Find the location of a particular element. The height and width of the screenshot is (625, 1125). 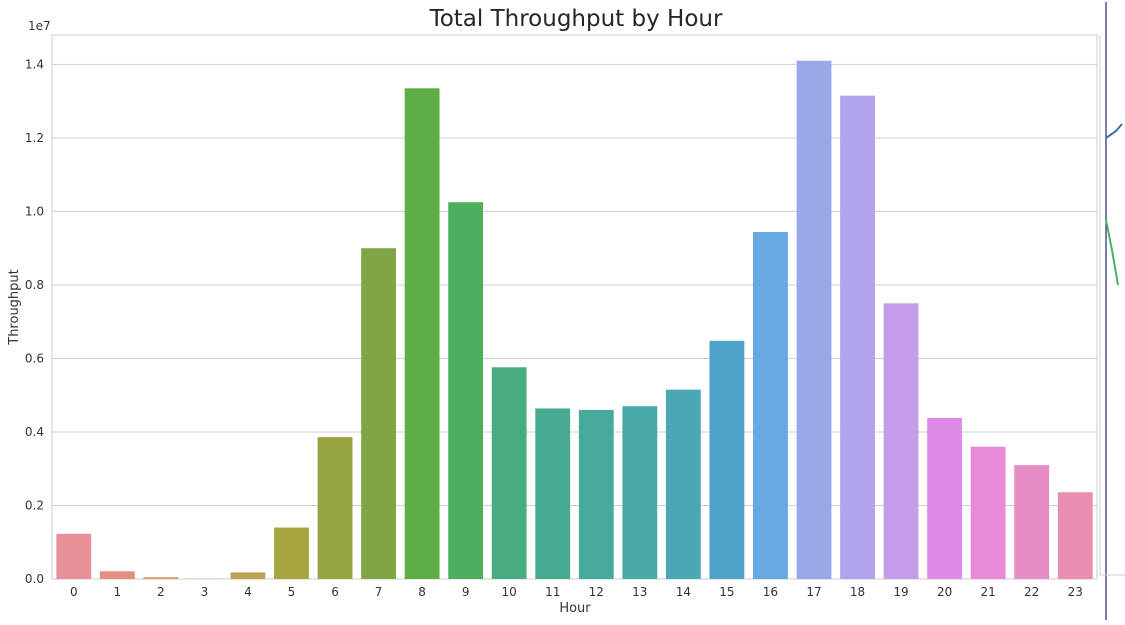

x-tick-label: 23 is located at coordinates (1075, 592).